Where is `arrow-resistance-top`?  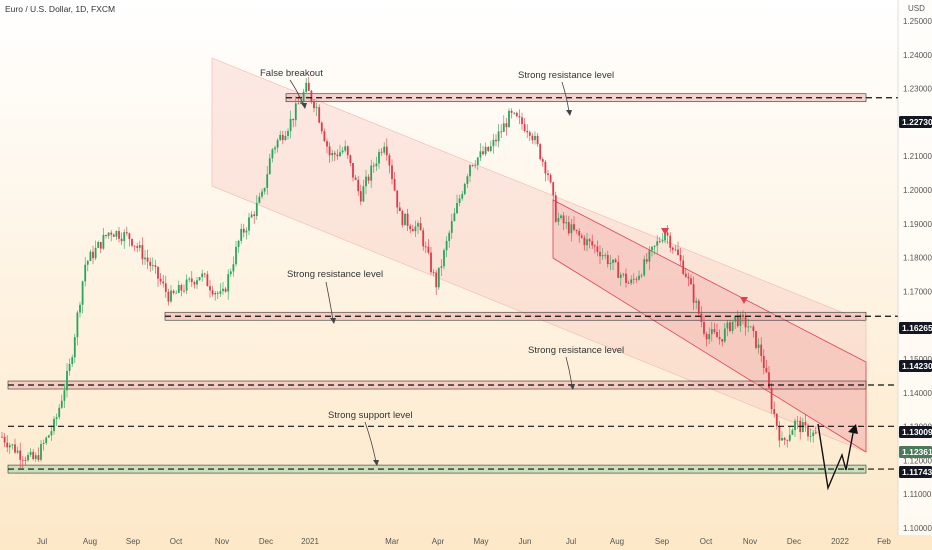 arrow-resistance-top is located at coordinates (565, 97).